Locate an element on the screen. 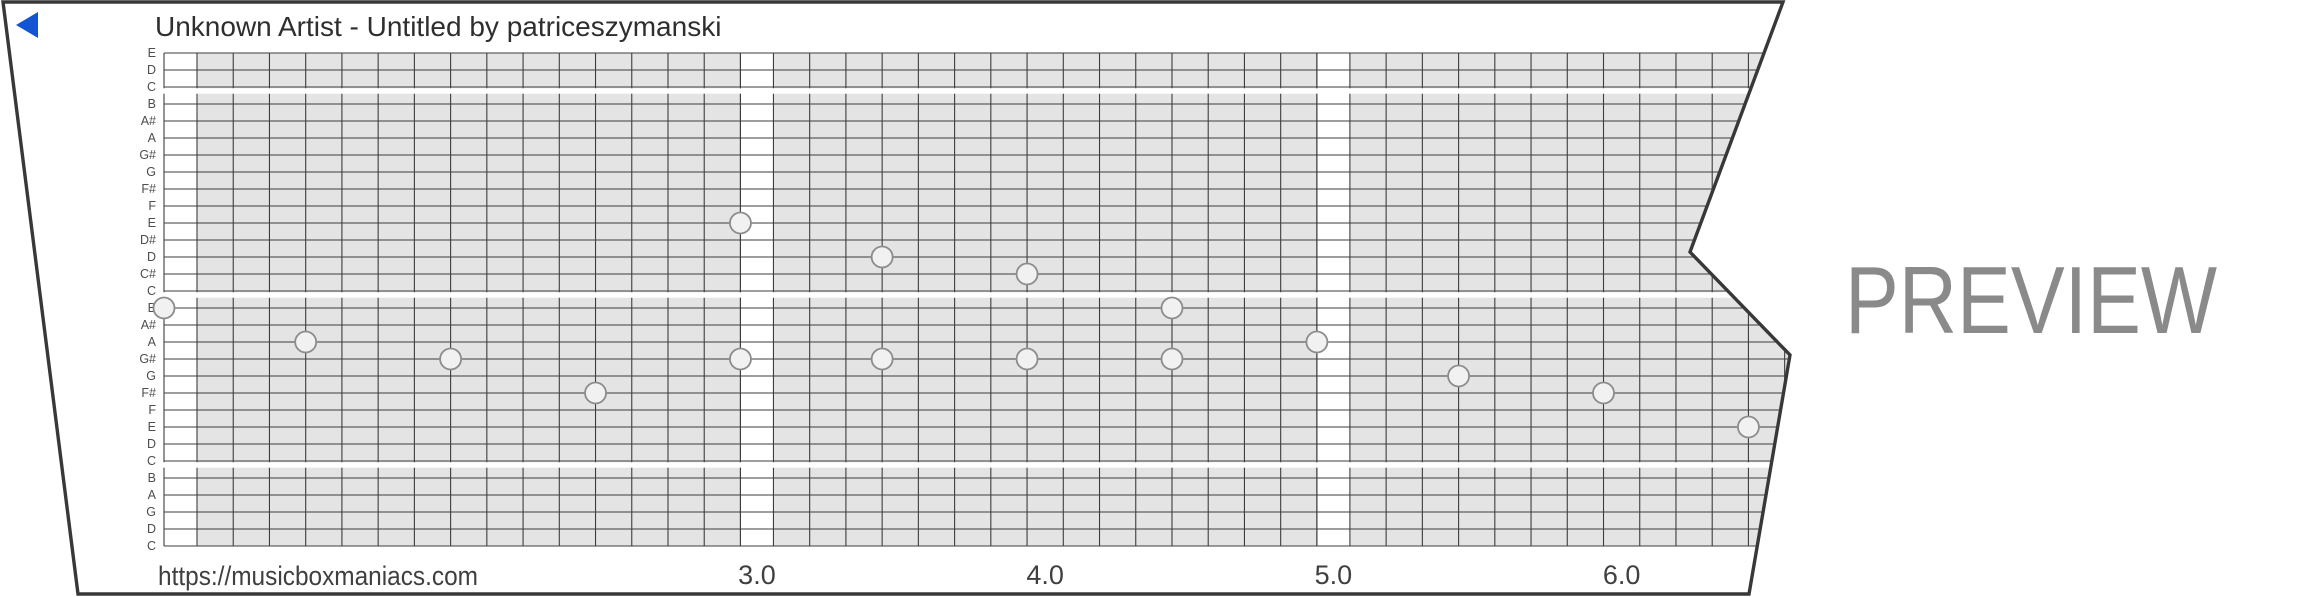 Image resolution: width=2310 pixels, height=597 pixels. time-marker: 4.0 is located at coordinates (1045, 575).